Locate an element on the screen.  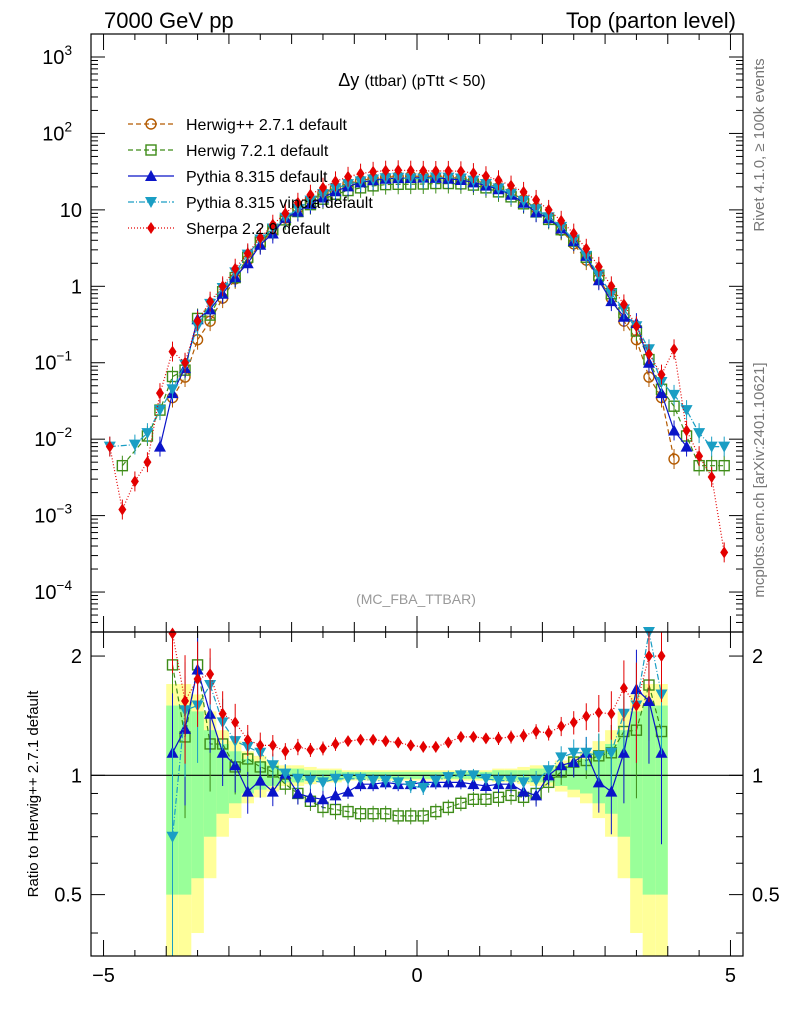
main-y-tick-label: 10⁻¹ is located at coordinates (53, 362).